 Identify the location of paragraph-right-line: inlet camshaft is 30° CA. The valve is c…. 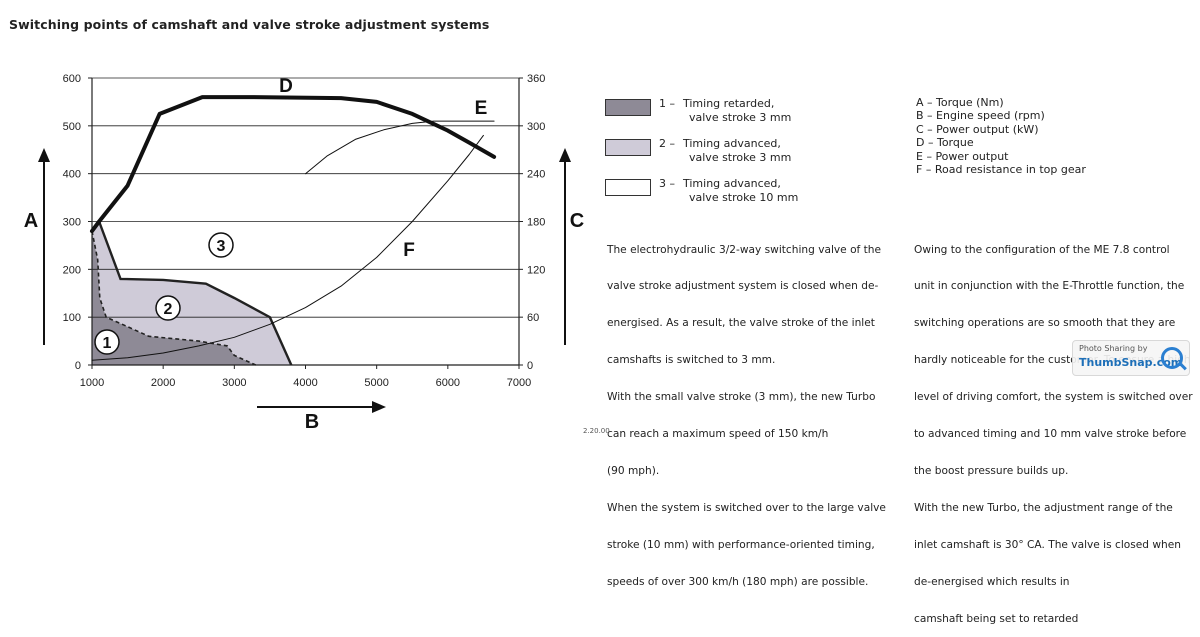
(1047, 544).